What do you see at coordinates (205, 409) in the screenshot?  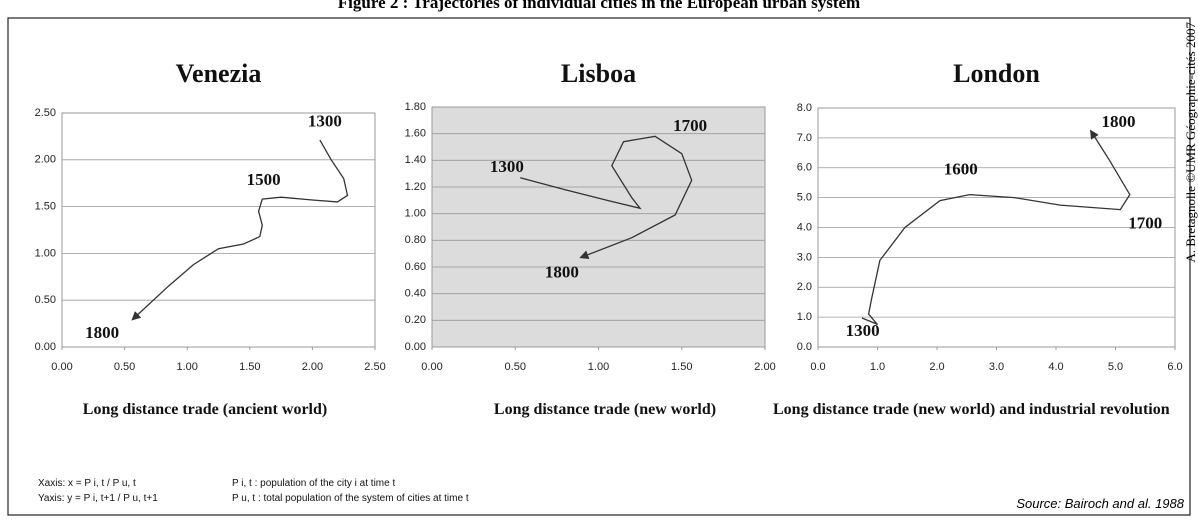 I see `x-axis-label: Long distance trade (ancient world)` at bounding box center [205, 409].